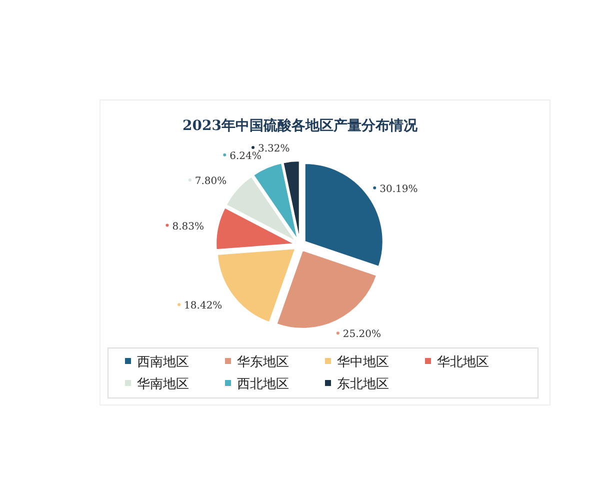 Image resolution: width=600 pixels, height=480 pixels. What do you see at coordinates (163, 384) in the screenshot?
I see `legend-label: 华南地区` at bounding box center [163, 384].